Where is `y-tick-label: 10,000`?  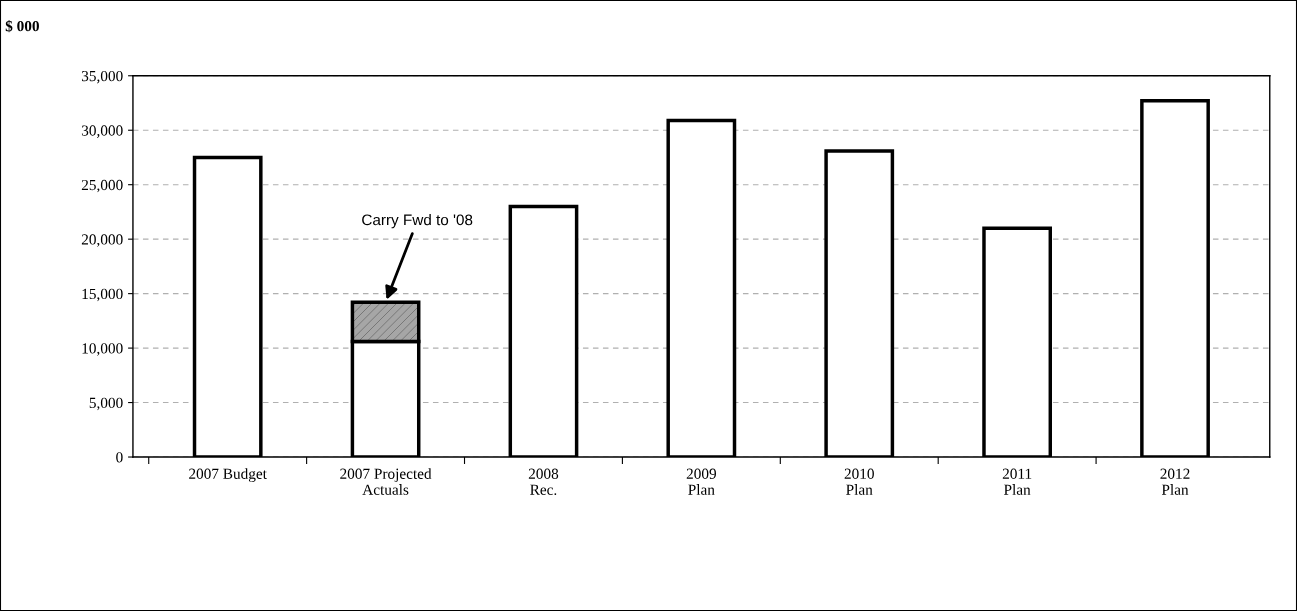 y-tick-label: 10,000 is located at coordinates (102, 349).